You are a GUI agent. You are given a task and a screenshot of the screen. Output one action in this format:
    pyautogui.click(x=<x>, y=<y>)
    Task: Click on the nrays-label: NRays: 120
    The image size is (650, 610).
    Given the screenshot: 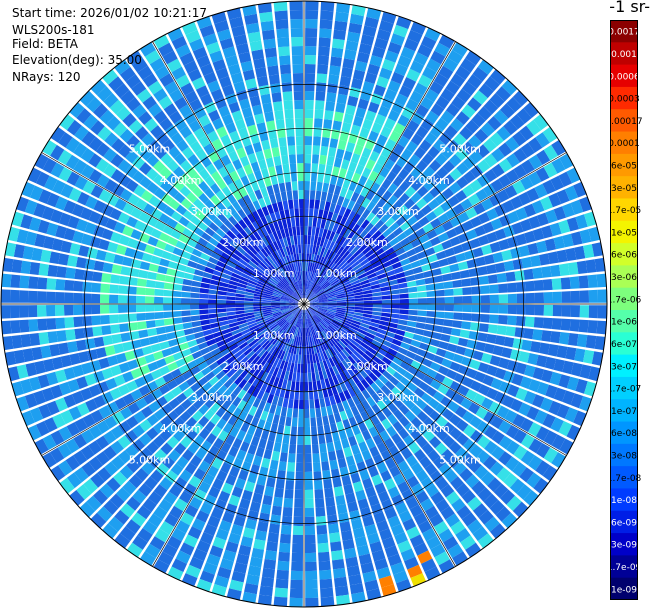 What is the action you would take?
    pyautogui.click(x=46, y=77)
    